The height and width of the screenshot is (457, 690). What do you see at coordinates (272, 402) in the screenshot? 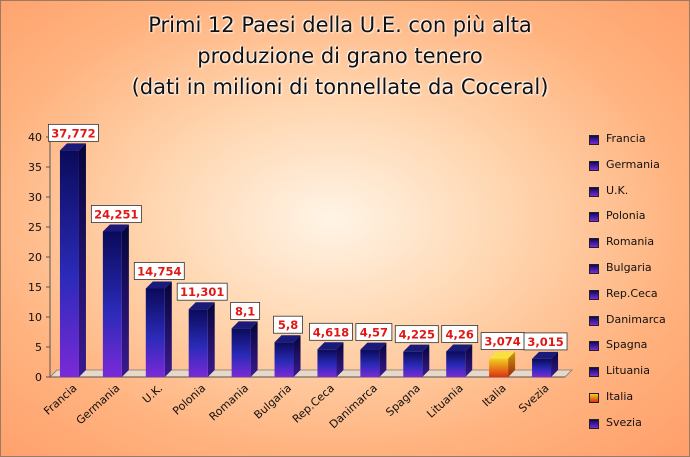
I see `x-tick-label: Bulgaria` at bounding box center [272, 402].